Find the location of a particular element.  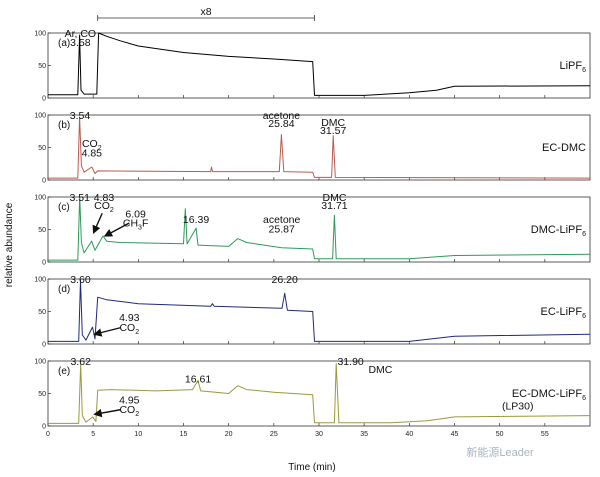

peak-annotation: 3.51 is located at coordinates (79, 198).